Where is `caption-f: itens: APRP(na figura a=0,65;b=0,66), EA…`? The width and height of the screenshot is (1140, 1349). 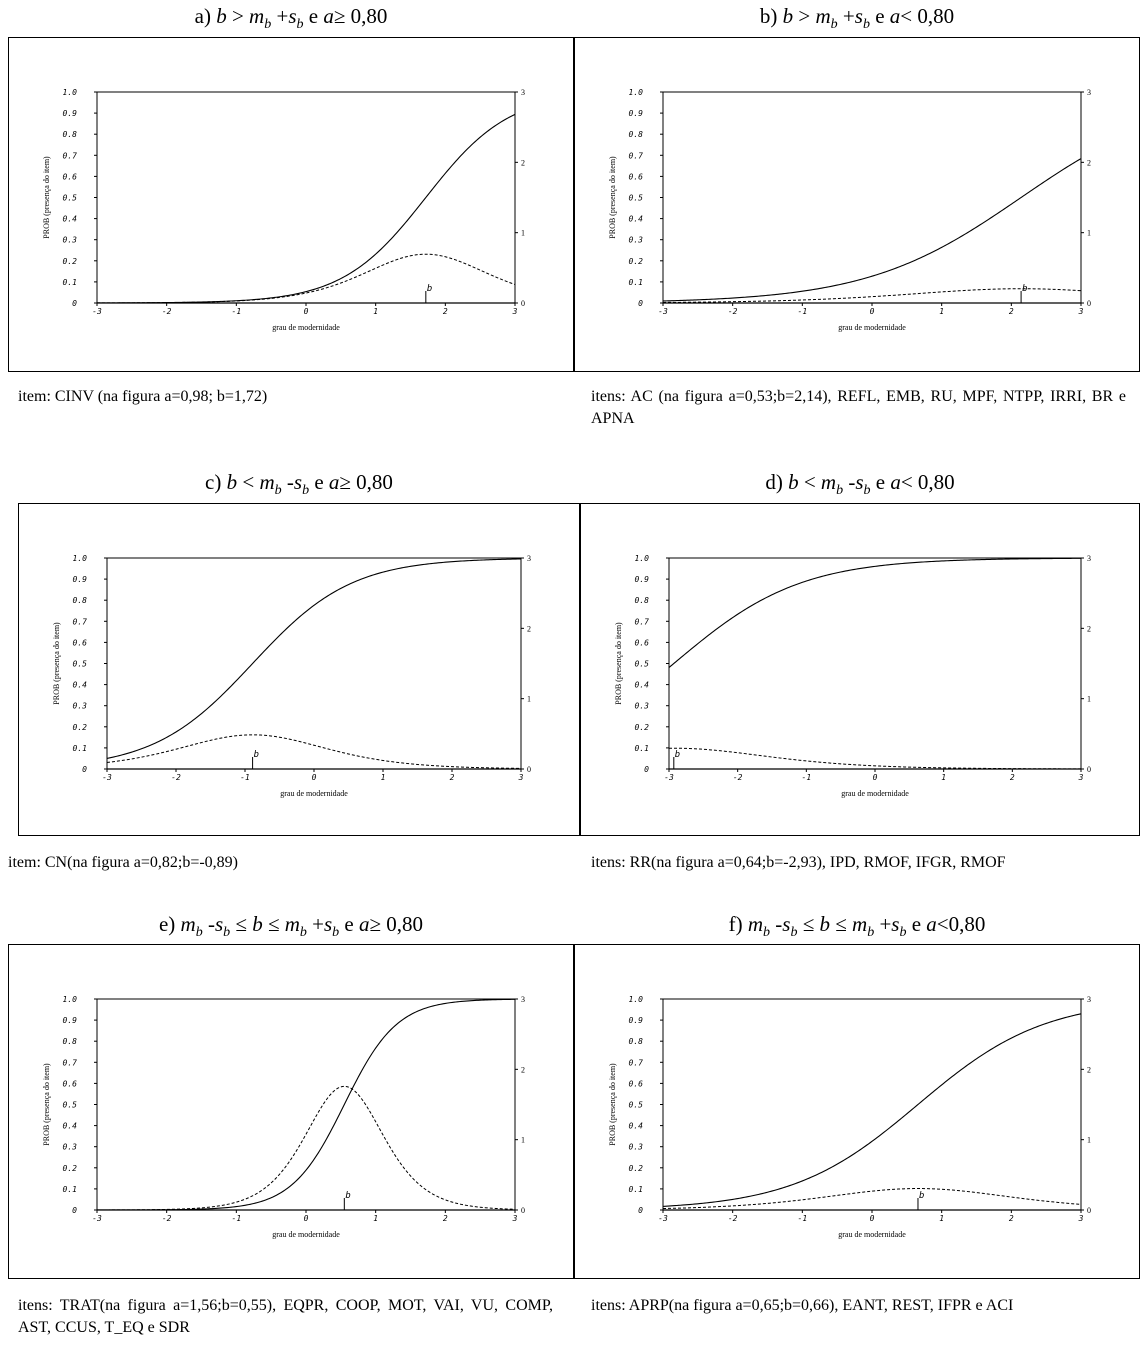 caption-f: itens: APRP(na figura a=0,65;b=0,66), EA… is located at coordinates (802, 1305).